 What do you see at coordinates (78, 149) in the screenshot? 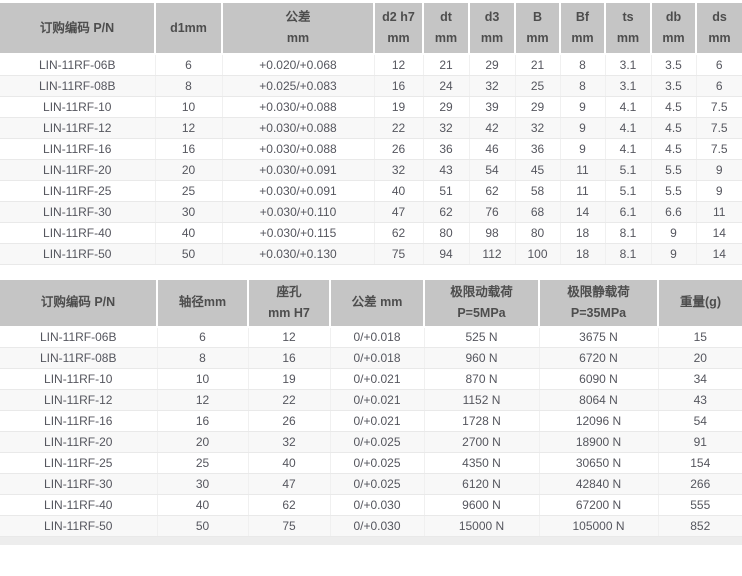
I see `part-number-cell: LIN-11RF-16` at bounding box center [78, 149].